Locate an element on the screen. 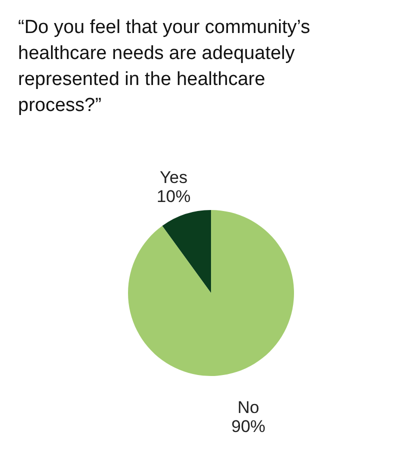 The width and height of the screenshot is (414, 461). data-label: 90% is located at coordinates (248, 426).